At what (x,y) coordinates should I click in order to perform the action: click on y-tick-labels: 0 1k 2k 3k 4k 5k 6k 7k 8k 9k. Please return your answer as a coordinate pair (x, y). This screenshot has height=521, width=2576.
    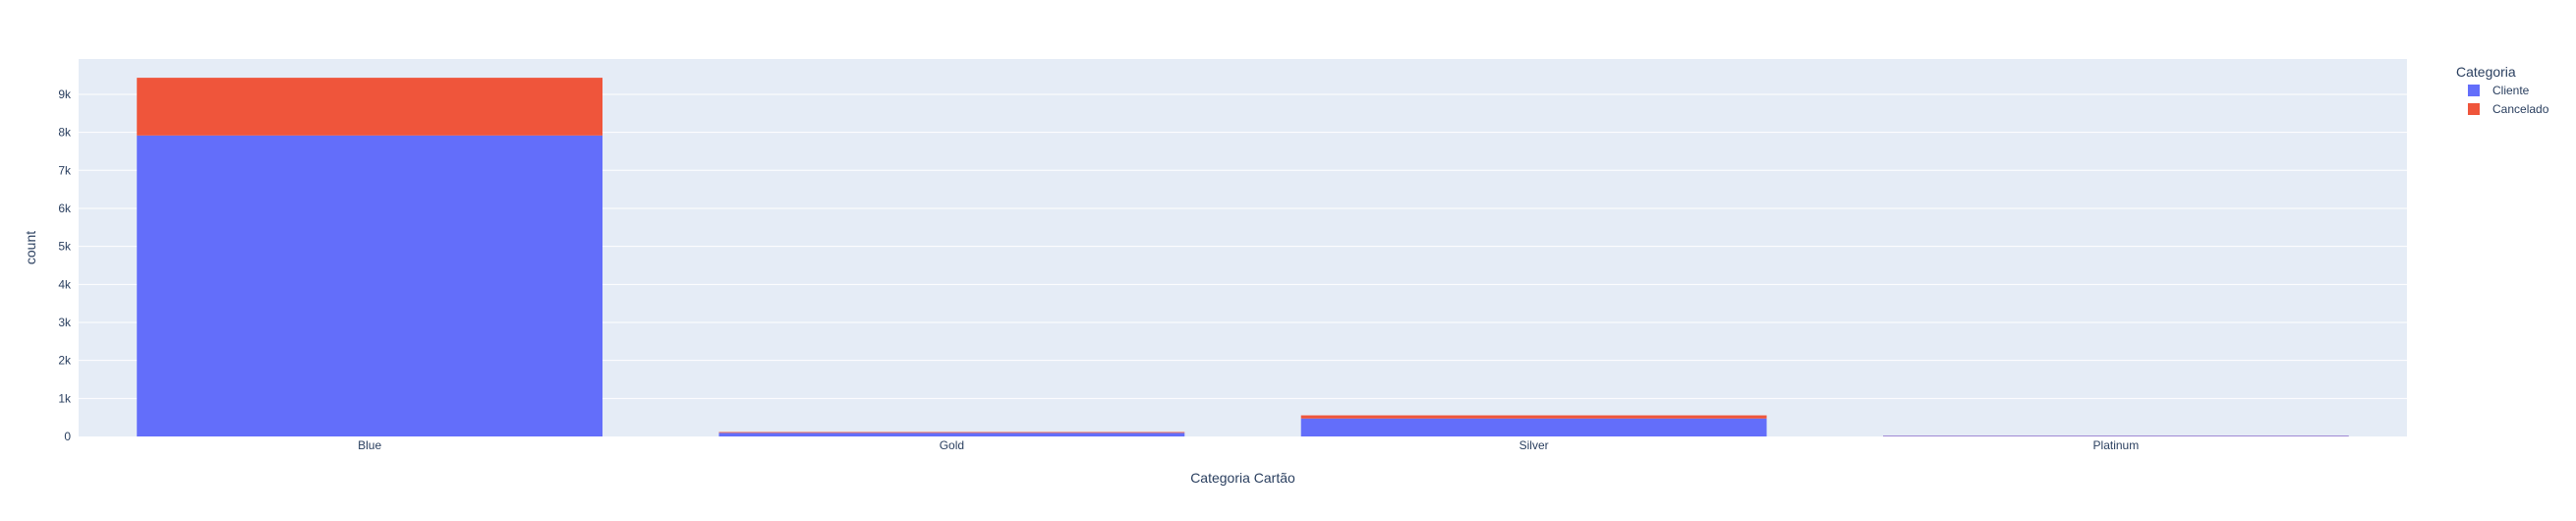
    Looking at the image, I should click on (65, 265).